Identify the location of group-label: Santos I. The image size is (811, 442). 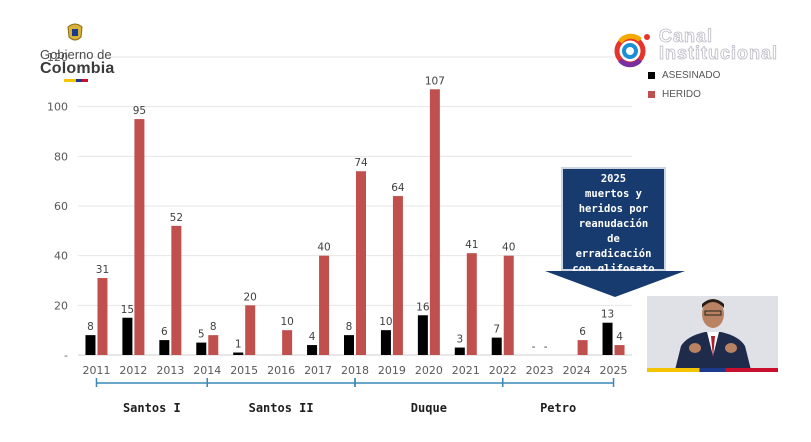
(152, 408).